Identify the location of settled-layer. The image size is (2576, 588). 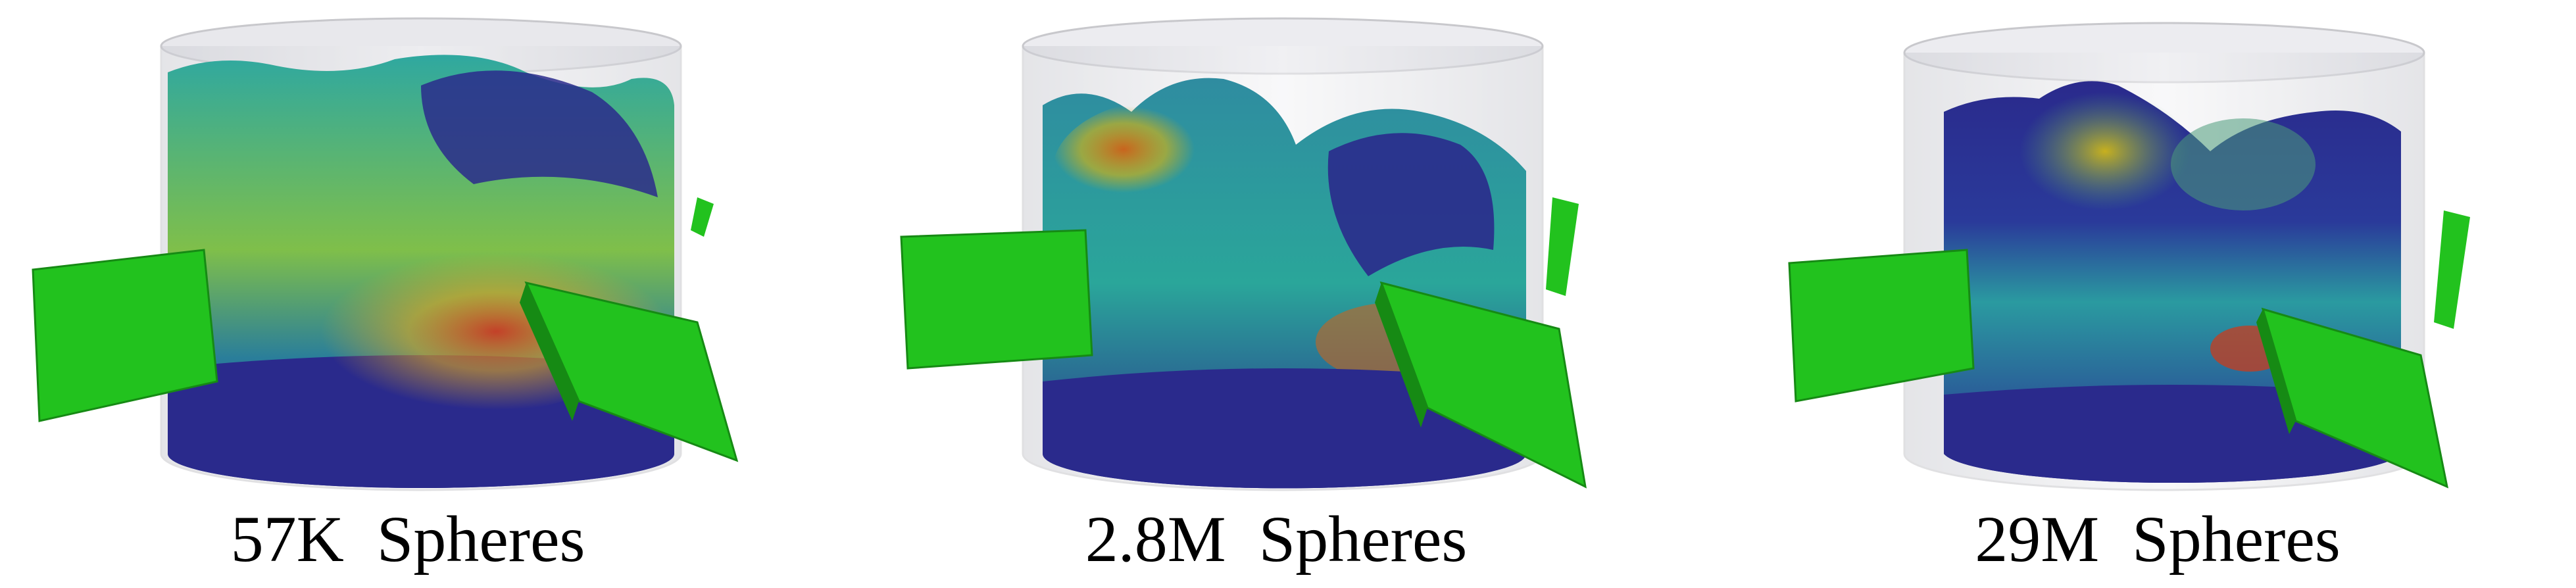
(1284, 429).